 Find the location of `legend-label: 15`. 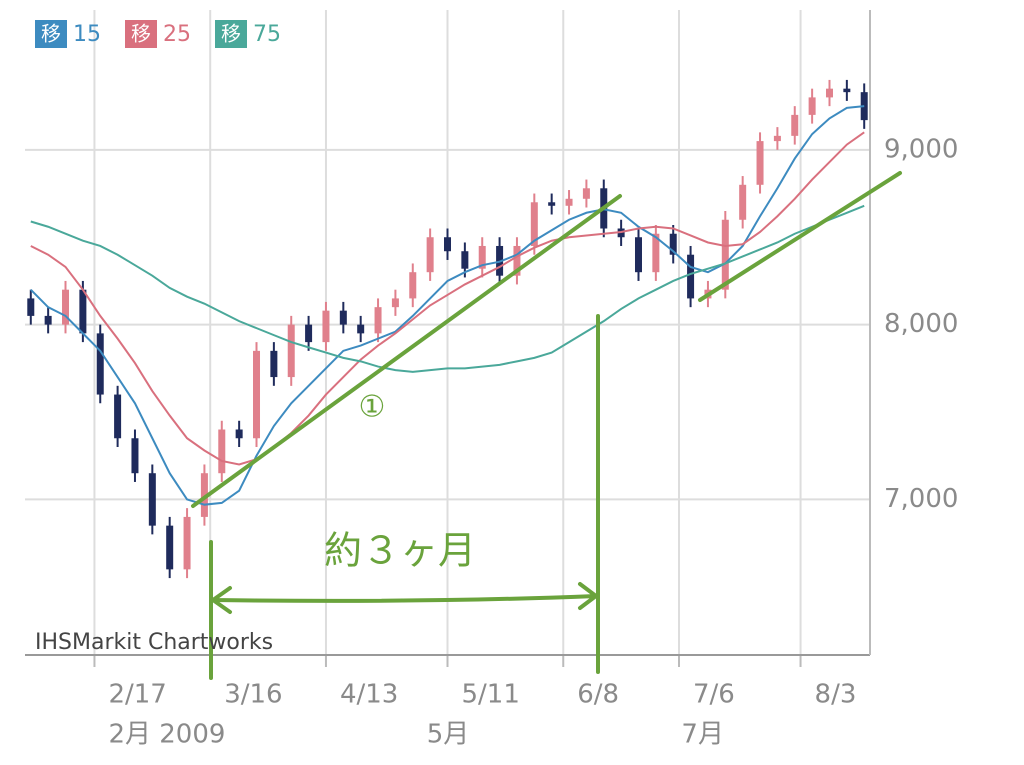

legend-label: 15 is located at coordinates (87, 34).